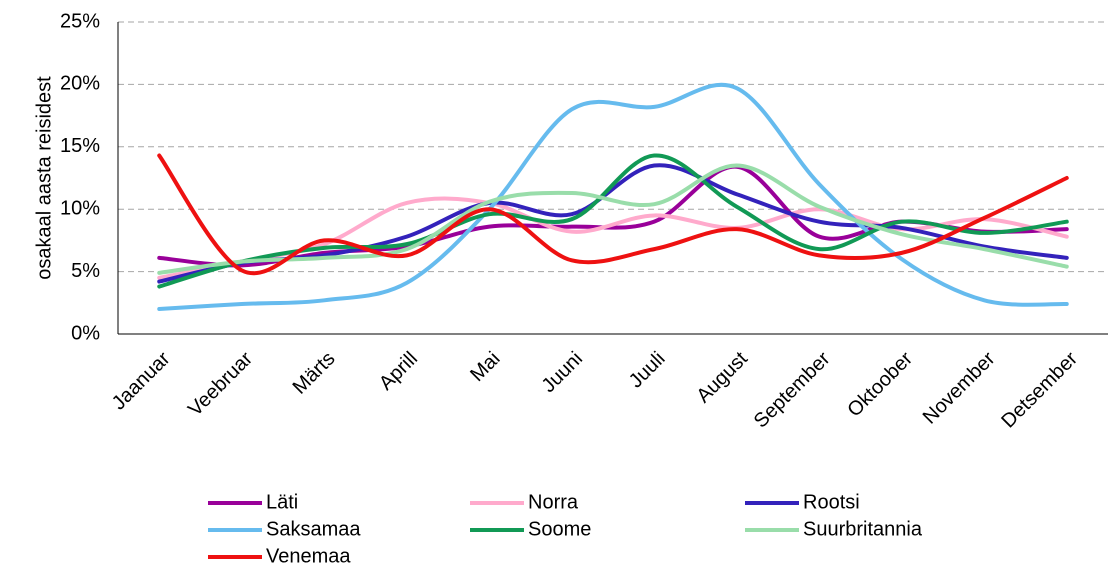 Image resolution: width=1109 pixels, height=572 pixels. What do you see at coordinates (792, 389) in the screenshot?
I see `x-tick-label: September` at bounding box center [792, 389].